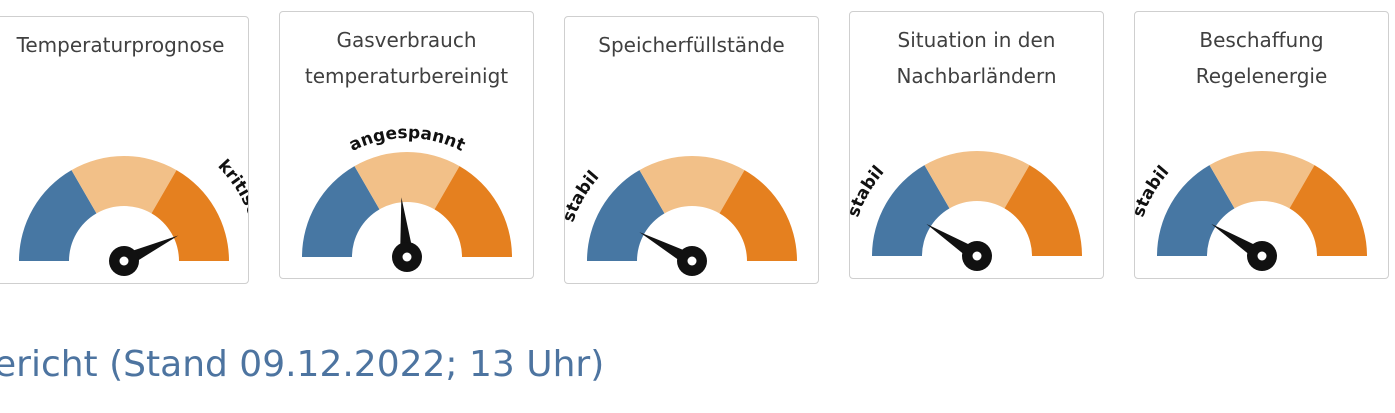 The height and width of the screenshot is (413, 1395). What do you see at coordinates (406, 40) in the screenshot?
I see `gauge-card-title-line: Gasverbrauch` at bounding box center [406, 40].